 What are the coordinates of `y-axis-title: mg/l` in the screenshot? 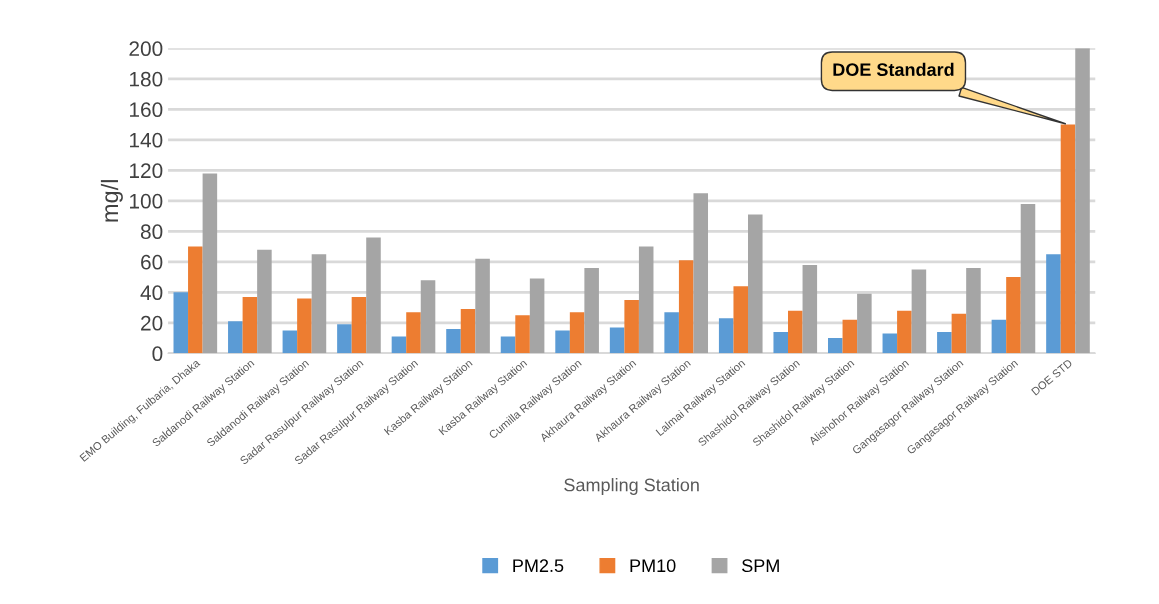 It's located at (111, 201).